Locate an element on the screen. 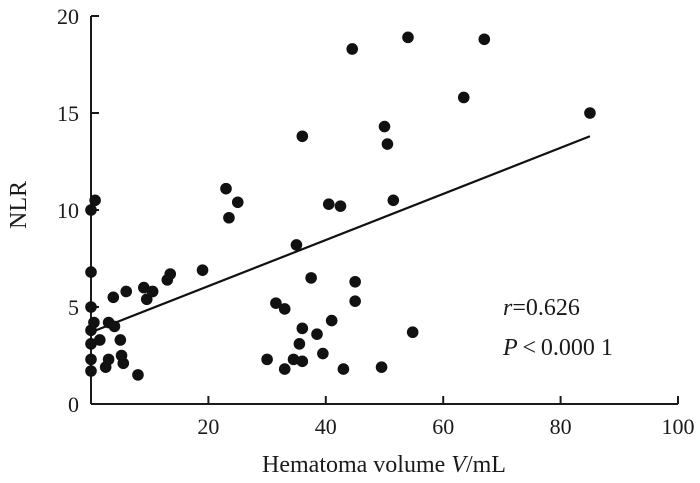 Image resolution: width=700 pixels, height=483 pixels. y-ticks-group: 0 5 10 15 20 is located at coordinates (78, 210).